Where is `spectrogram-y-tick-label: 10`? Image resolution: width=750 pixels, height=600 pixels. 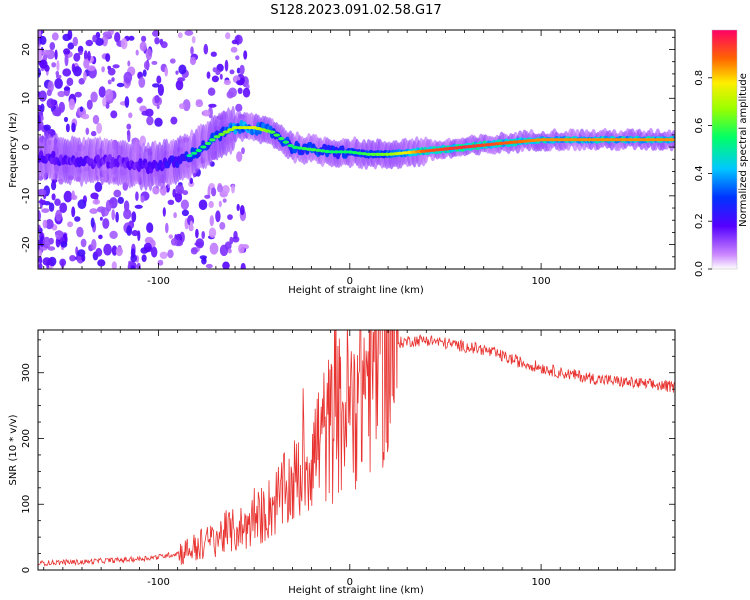 spectrogram-y-tick-label: 10 is located at coordinates (26, 98).